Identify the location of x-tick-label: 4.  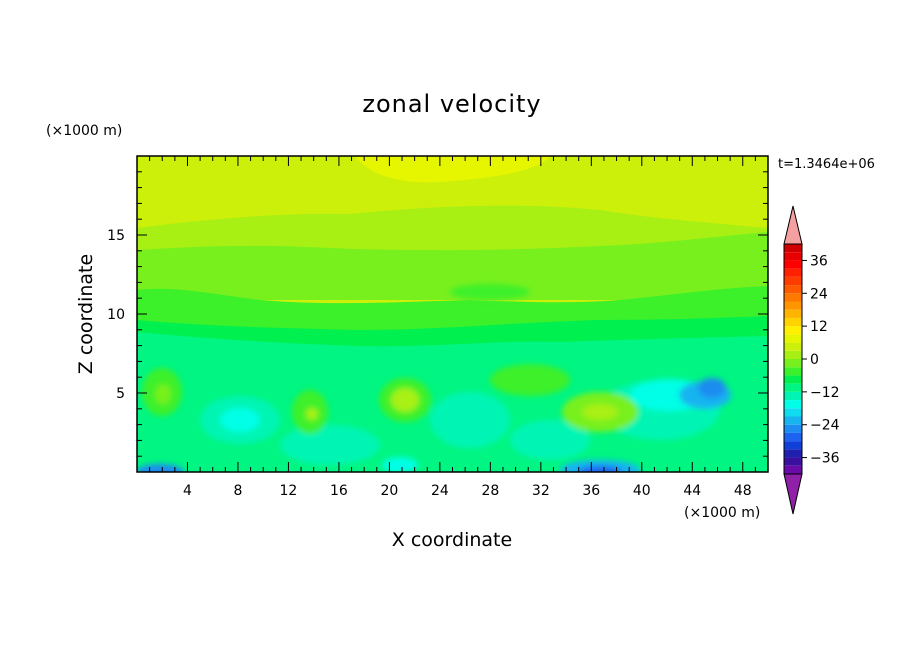
(187, 491).